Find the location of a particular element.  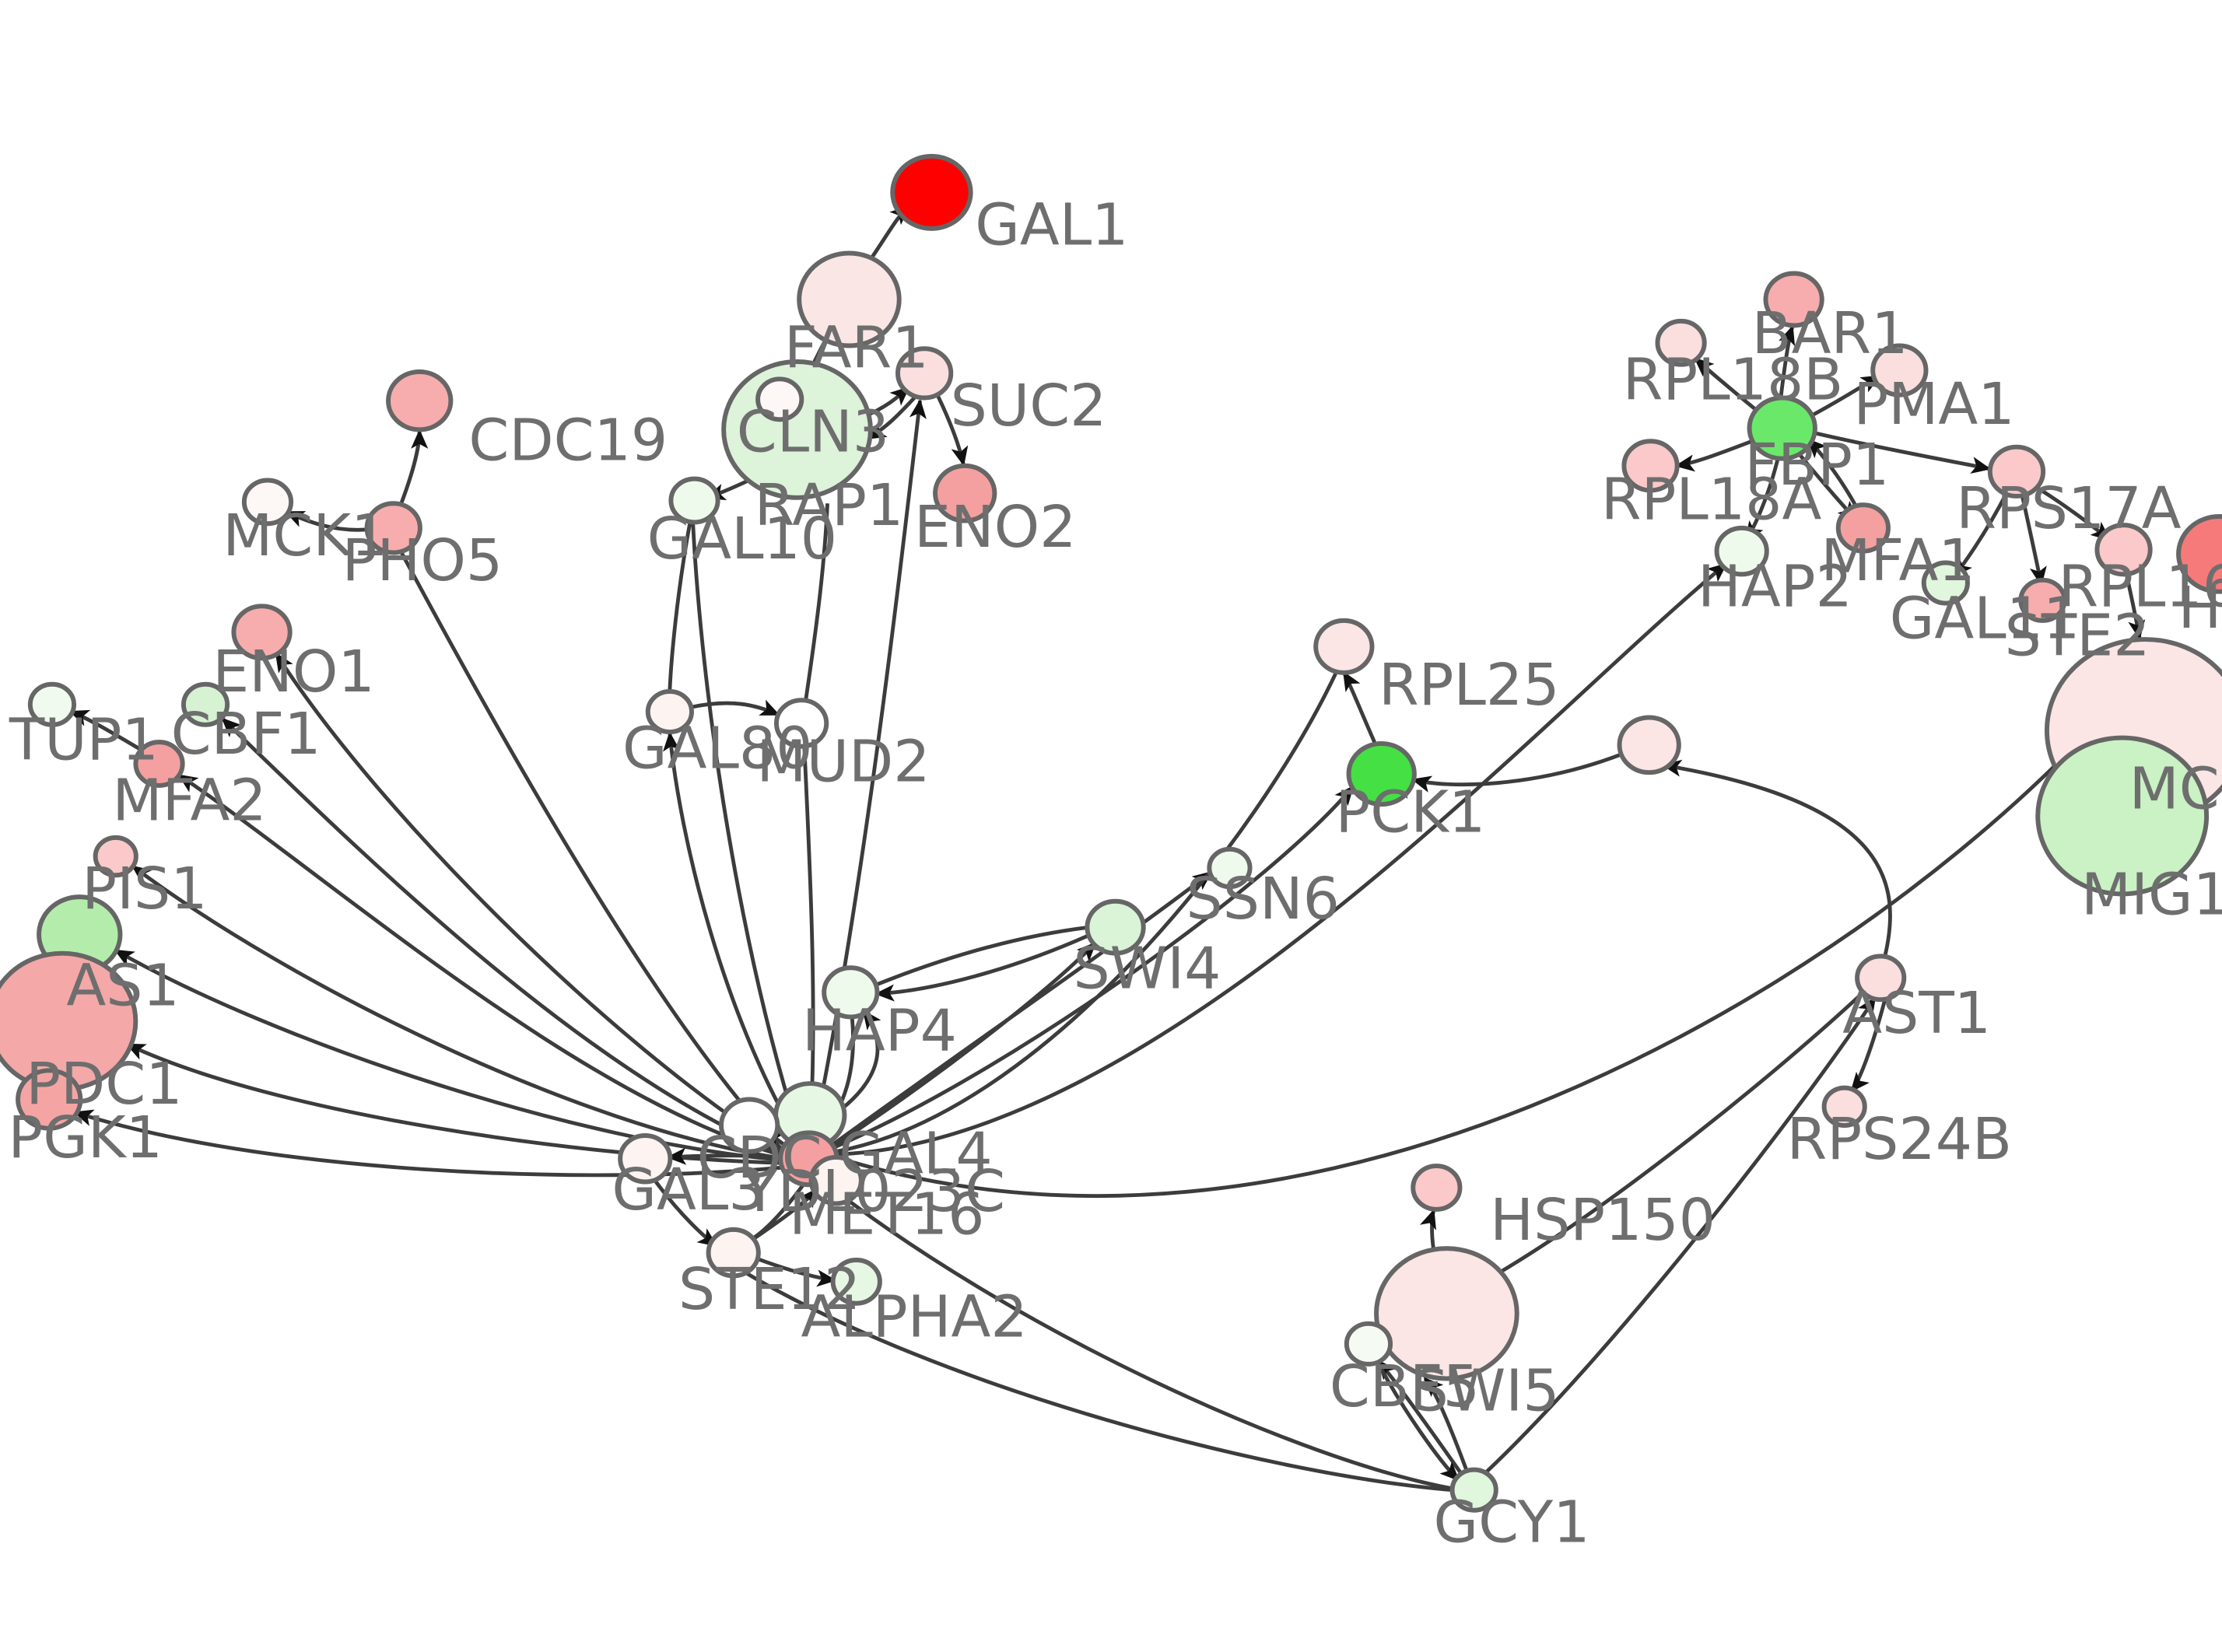

node-label-far1: FAR1 is located at coordinates (856, 347).